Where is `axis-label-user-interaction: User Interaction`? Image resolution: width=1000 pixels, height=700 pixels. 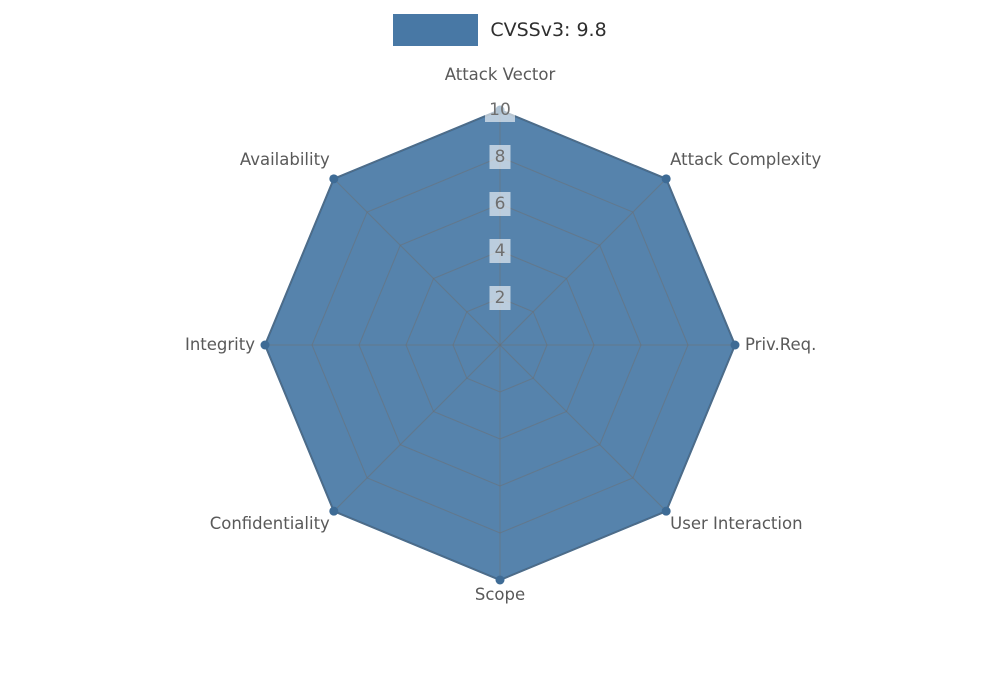 axis-label-user-interaction: User Interaction is located at coordinates (736, 523).